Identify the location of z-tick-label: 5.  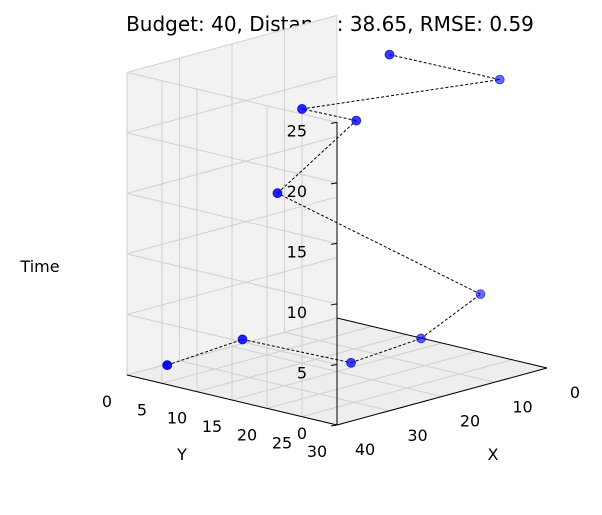
(302, 372).